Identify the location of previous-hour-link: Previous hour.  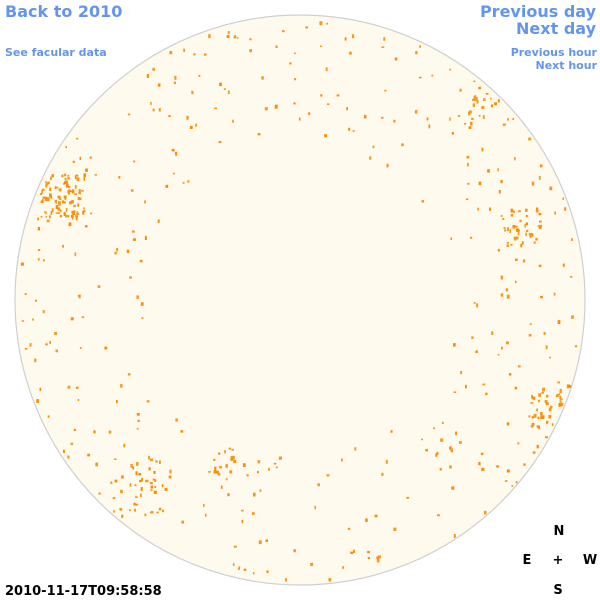
(554, 52).